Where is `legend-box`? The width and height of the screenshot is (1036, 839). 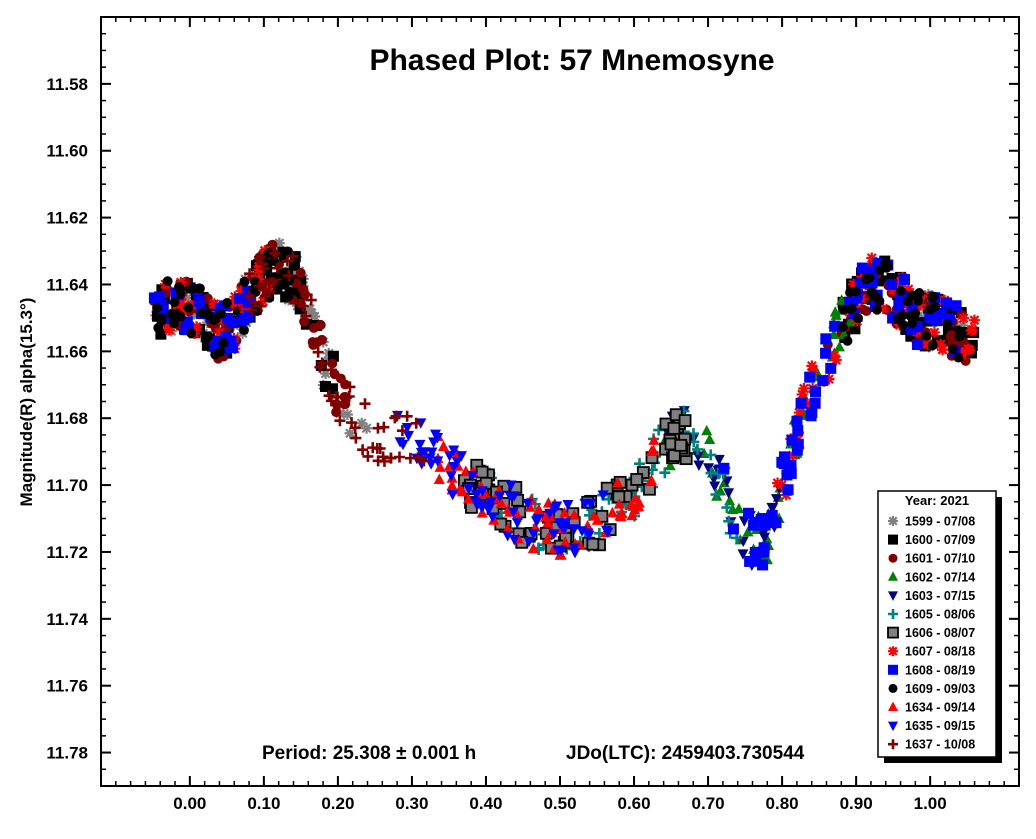 legend-box is located at coordinates (937, 624).